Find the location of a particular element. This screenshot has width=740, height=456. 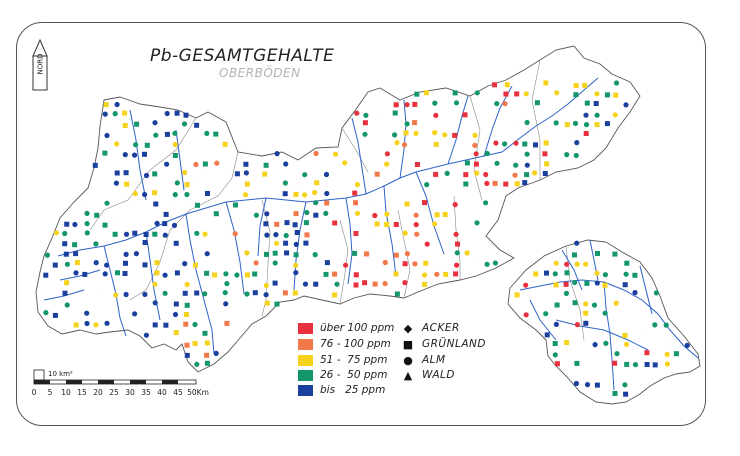

legend-swatch-green is located at coordinates (305, 375).